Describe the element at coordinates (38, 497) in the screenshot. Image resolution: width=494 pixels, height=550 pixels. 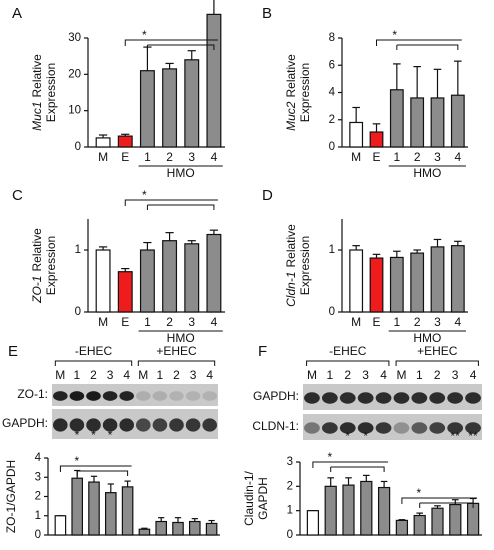
I see `y-tick-label: 2` at that location.